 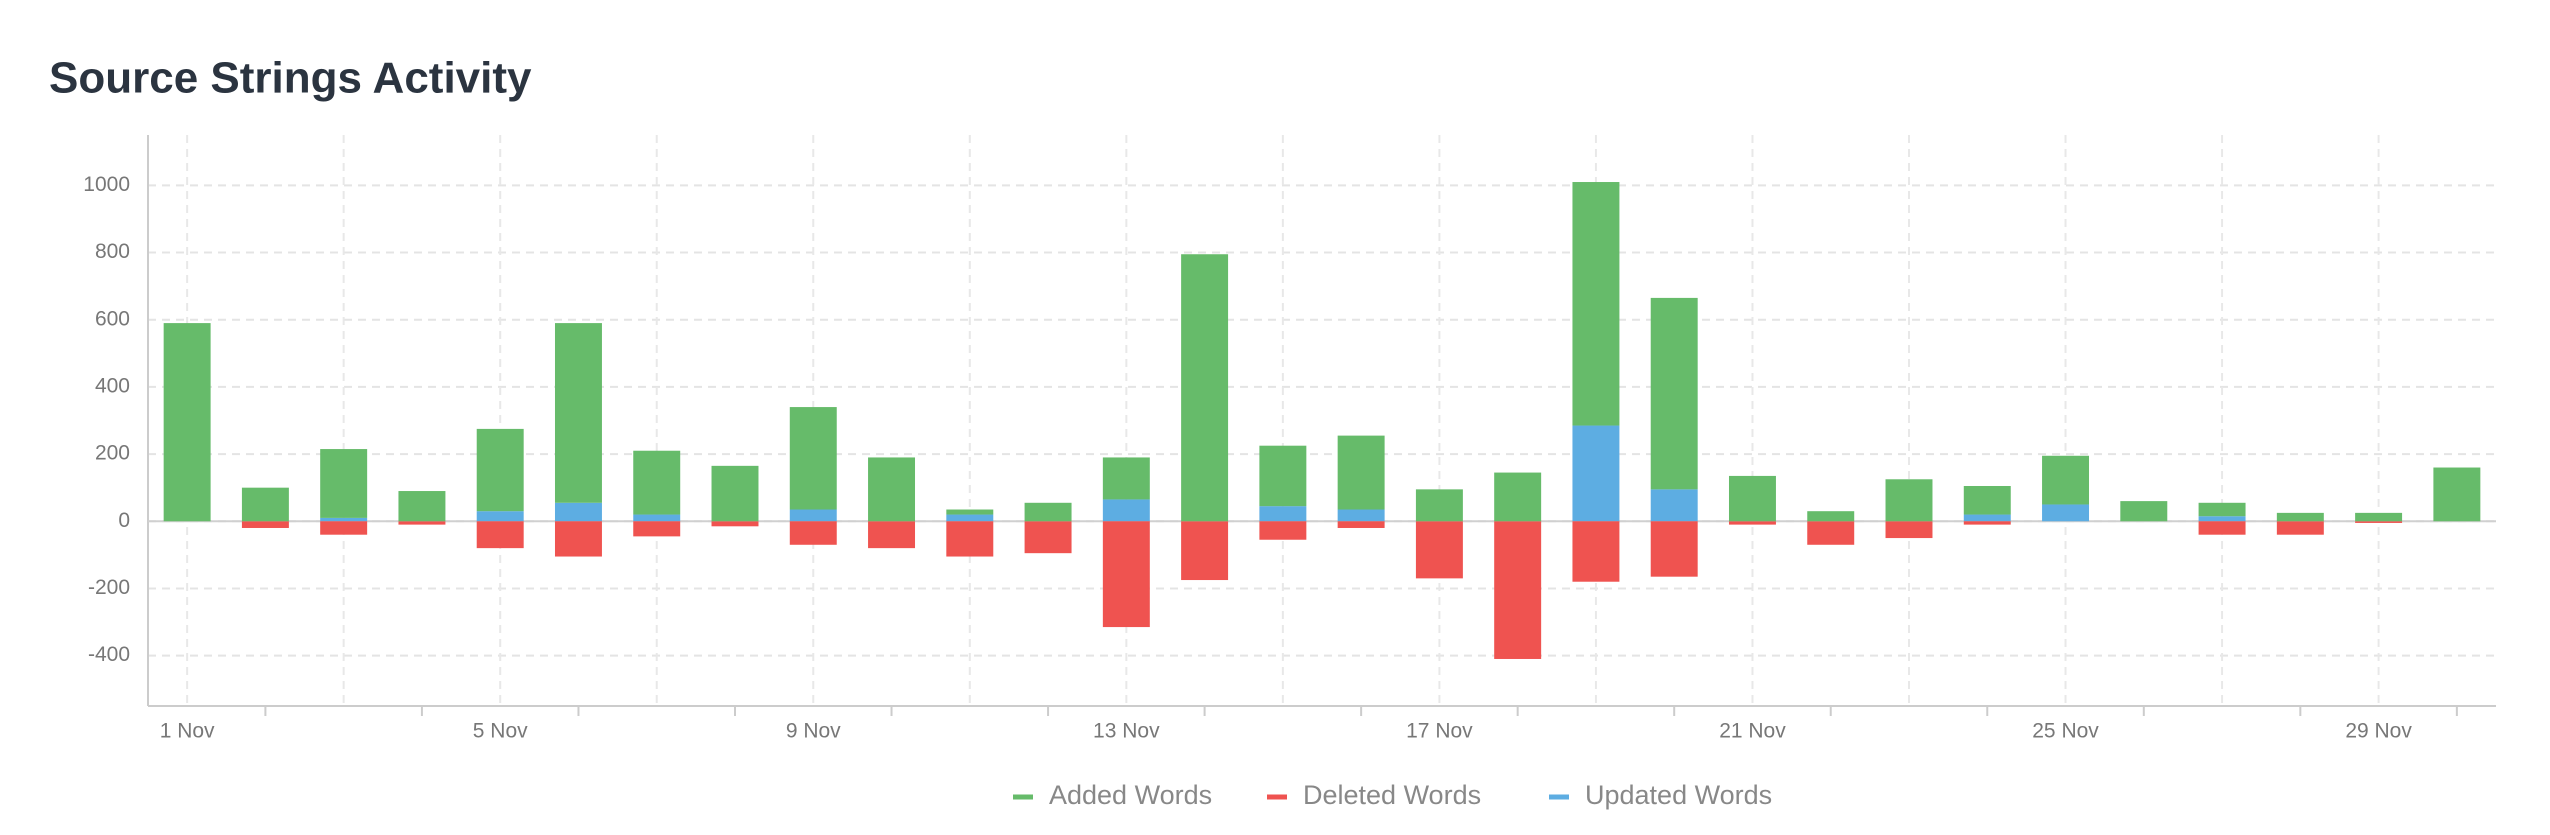 I want to click on x-tick-label: 13 Nov, so click(x=1126, y=731).